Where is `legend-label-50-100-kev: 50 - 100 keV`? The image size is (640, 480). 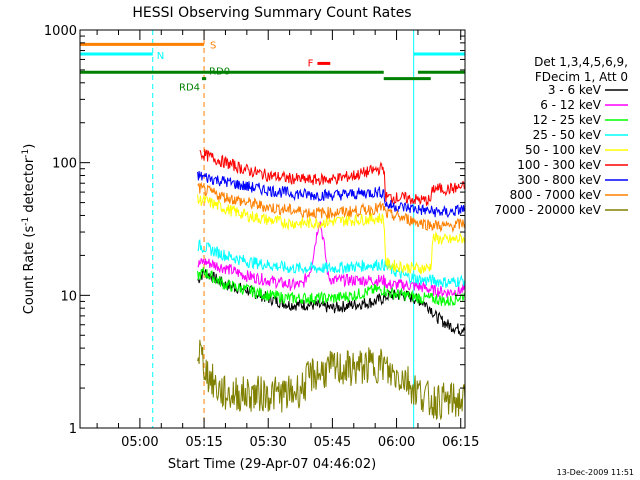
legend-label-50-100-kev: 50 - 100 keV is located at coordinates (563, 150).